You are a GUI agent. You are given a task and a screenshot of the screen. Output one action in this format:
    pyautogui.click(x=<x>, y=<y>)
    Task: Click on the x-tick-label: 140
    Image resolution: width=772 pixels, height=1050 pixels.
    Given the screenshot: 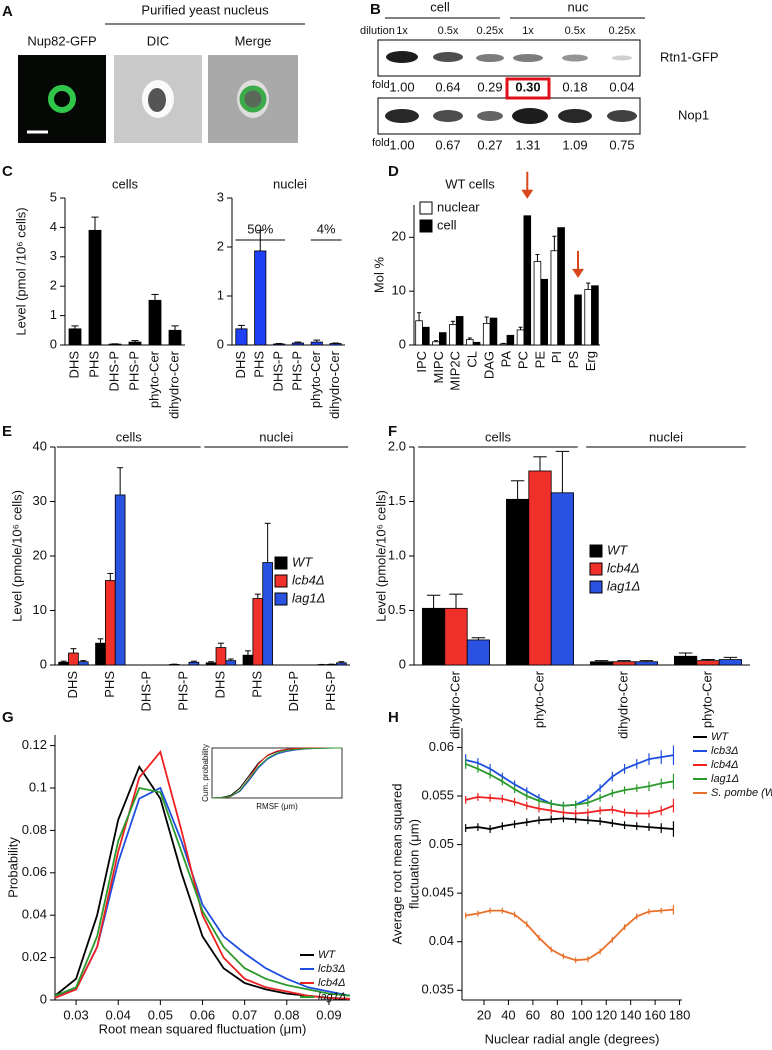 What is the action you would take?
    pyautogui.click(x=631, y=1014)
    